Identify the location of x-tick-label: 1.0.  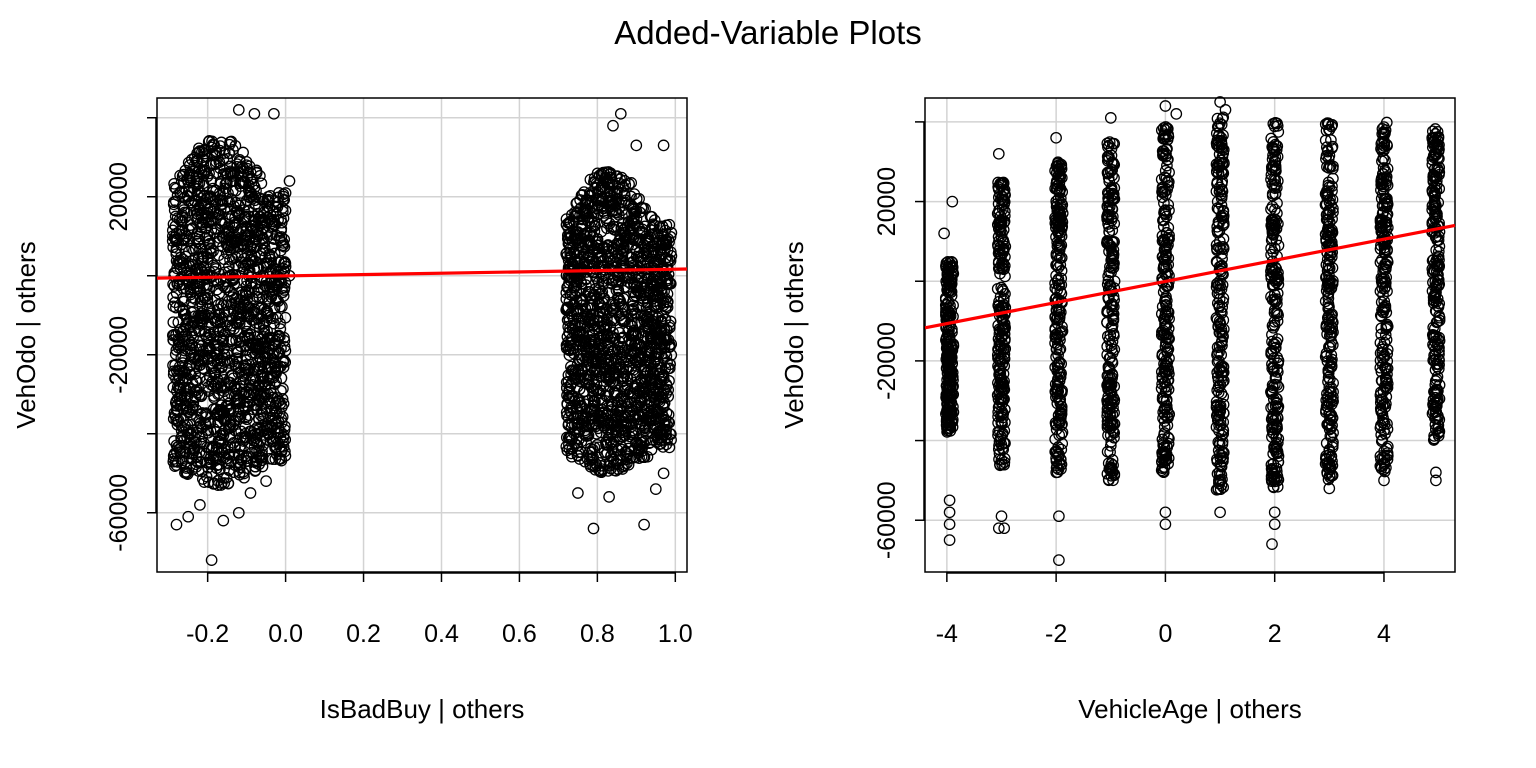
(675, 634).